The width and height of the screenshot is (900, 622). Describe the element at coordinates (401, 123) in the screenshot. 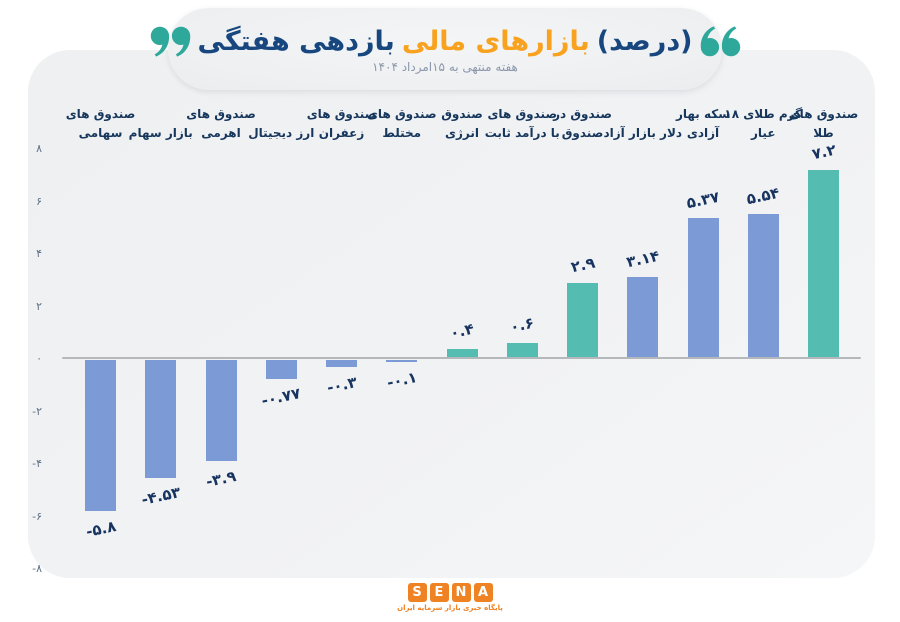

I see `category-label: صندوق های مختلط` at that location.